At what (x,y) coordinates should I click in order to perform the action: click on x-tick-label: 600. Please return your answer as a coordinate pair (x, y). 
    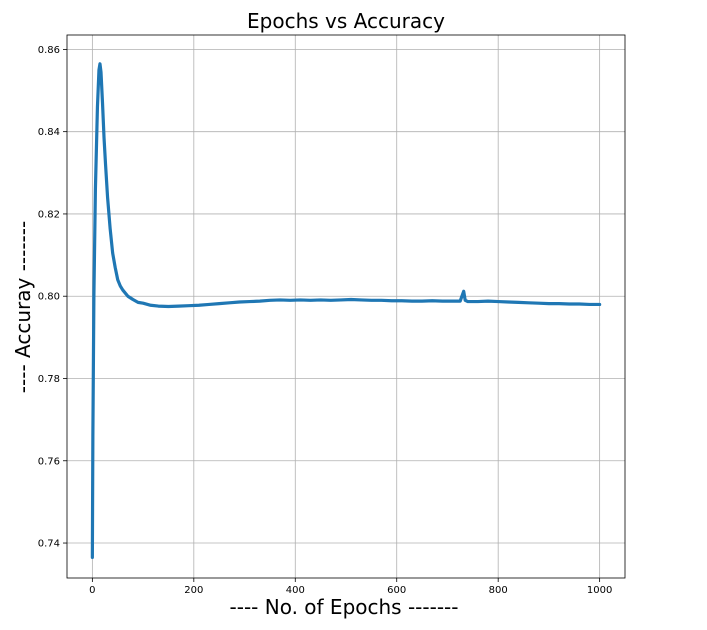
    Looking at the image, I should click on (396, 590).